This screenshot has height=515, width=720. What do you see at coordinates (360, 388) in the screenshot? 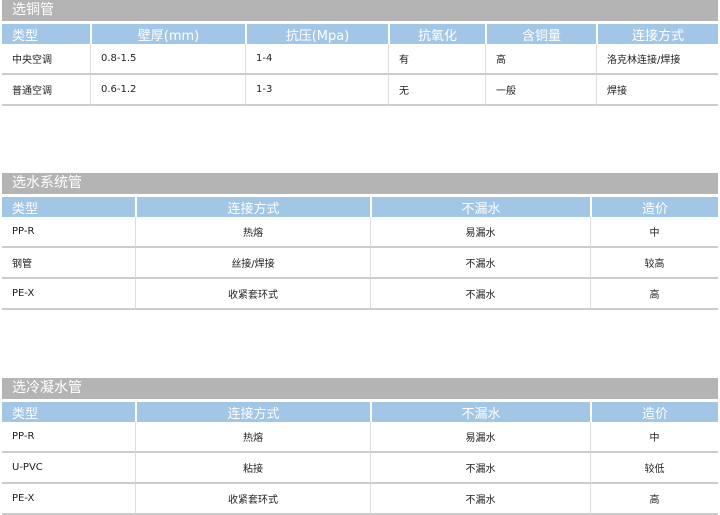
I see `section-title: 选冷凝水管` at bounding box center [360, 388].